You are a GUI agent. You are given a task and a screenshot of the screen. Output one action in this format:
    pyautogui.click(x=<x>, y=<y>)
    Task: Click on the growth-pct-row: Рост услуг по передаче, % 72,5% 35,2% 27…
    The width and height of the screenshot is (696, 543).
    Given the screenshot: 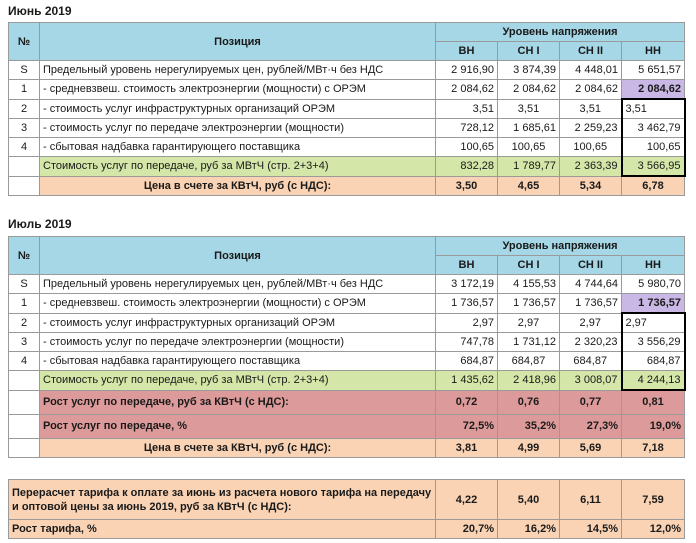 What is the action you would take?
    pyautogui.click(x=346, y=426)
    